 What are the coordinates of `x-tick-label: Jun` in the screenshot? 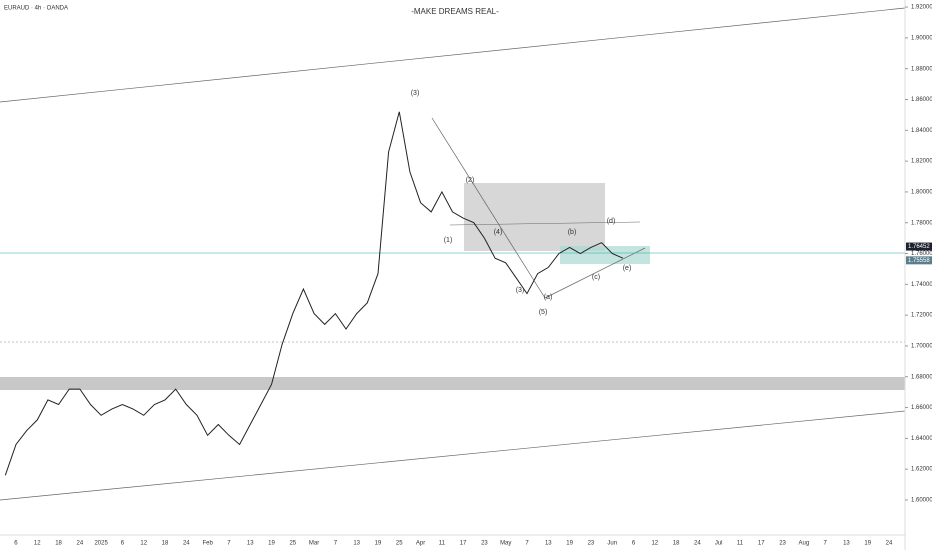 It's located at (612, 544).